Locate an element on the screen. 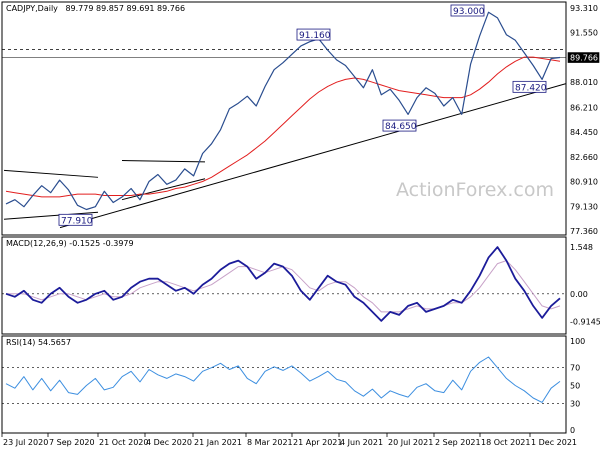 The height and width of the screenshot is (450, 600). rsi-layer is located at coordinates (284, 380).